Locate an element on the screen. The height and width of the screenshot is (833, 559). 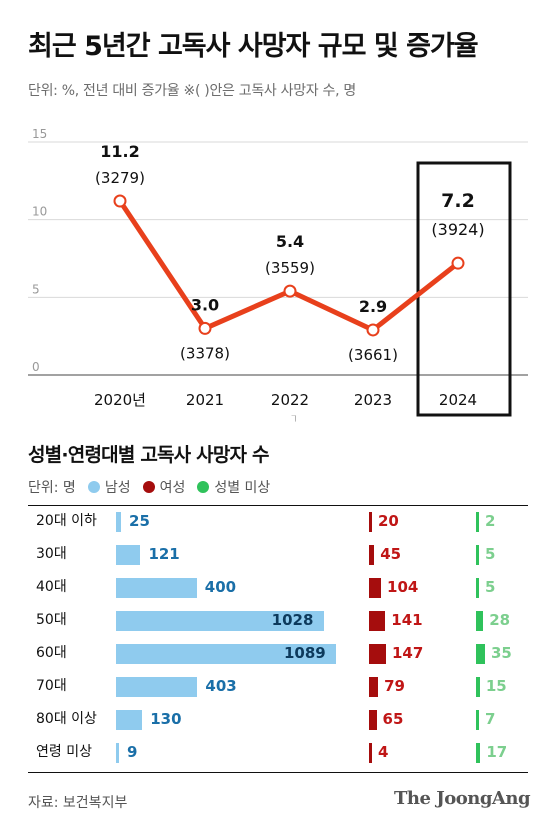
bar-value-label: 65 is located at coordinates (393, 719).